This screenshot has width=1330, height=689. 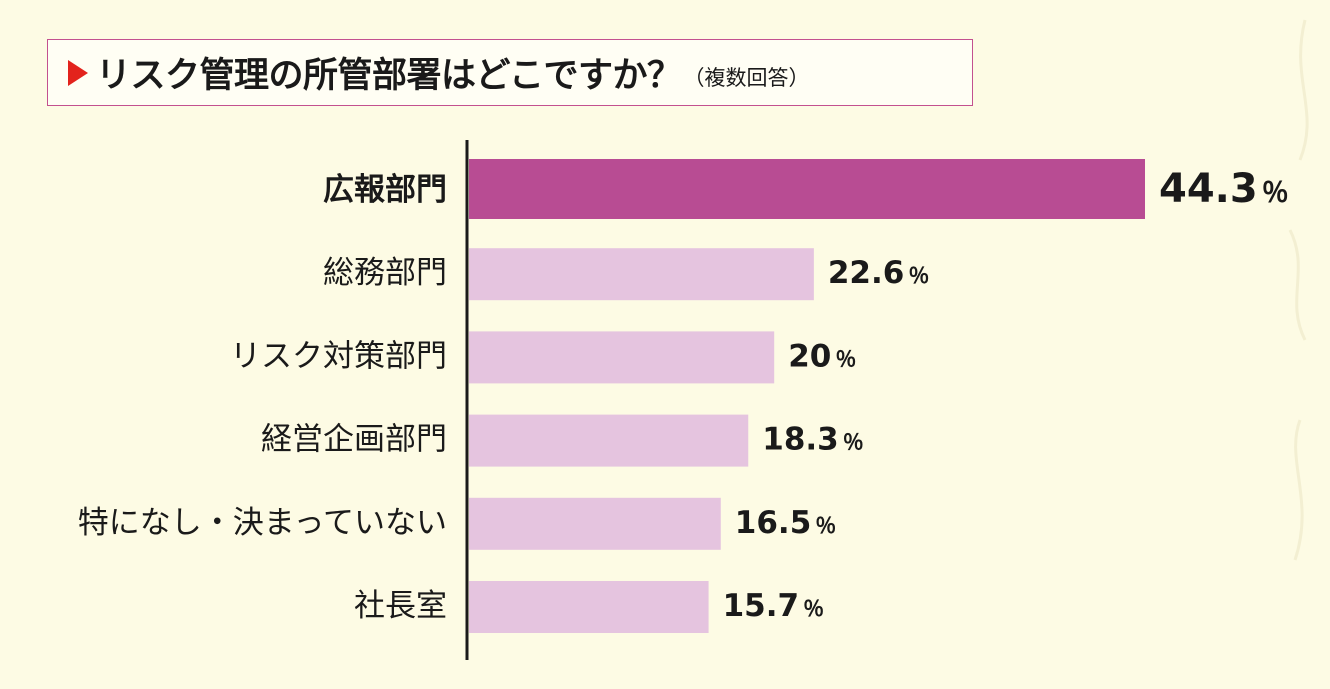 I want to click on value-number-4: 16.5, so click(x=773, y=523).